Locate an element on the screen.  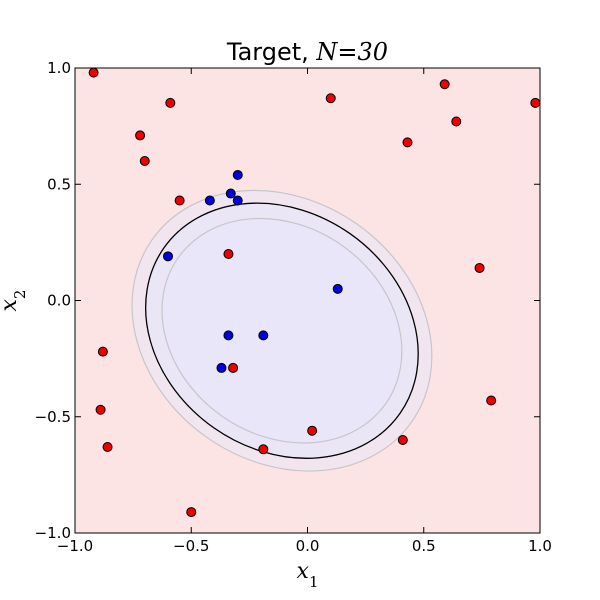
x-axis-label-base: x is located at coordinates (303, 571).